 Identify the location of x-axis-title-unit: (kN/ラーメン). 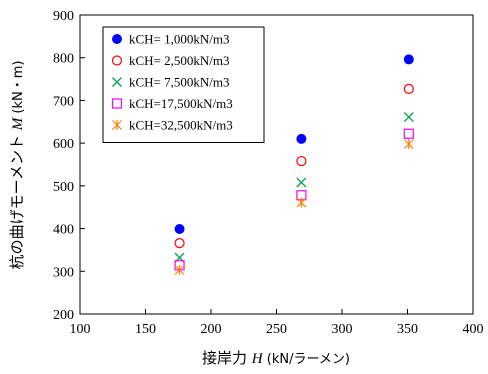
(306, 359).